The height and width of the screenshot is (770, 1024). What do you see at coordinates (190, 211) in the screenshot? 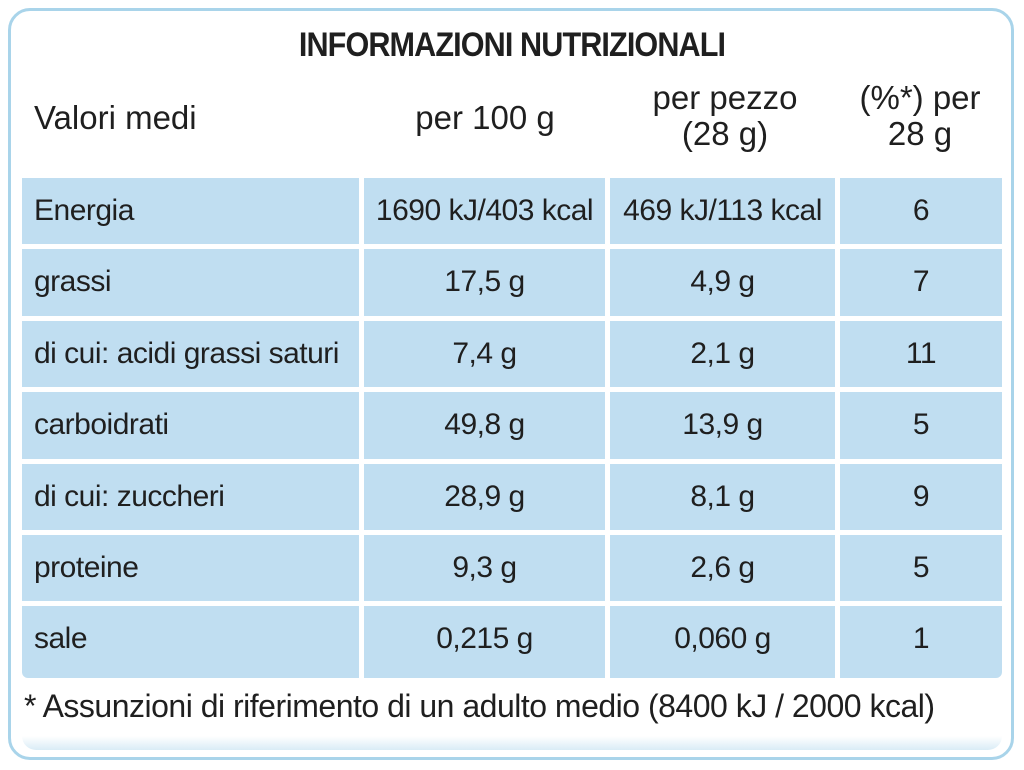
I see `cell-label: Energia` at bounding box center [190, 211].